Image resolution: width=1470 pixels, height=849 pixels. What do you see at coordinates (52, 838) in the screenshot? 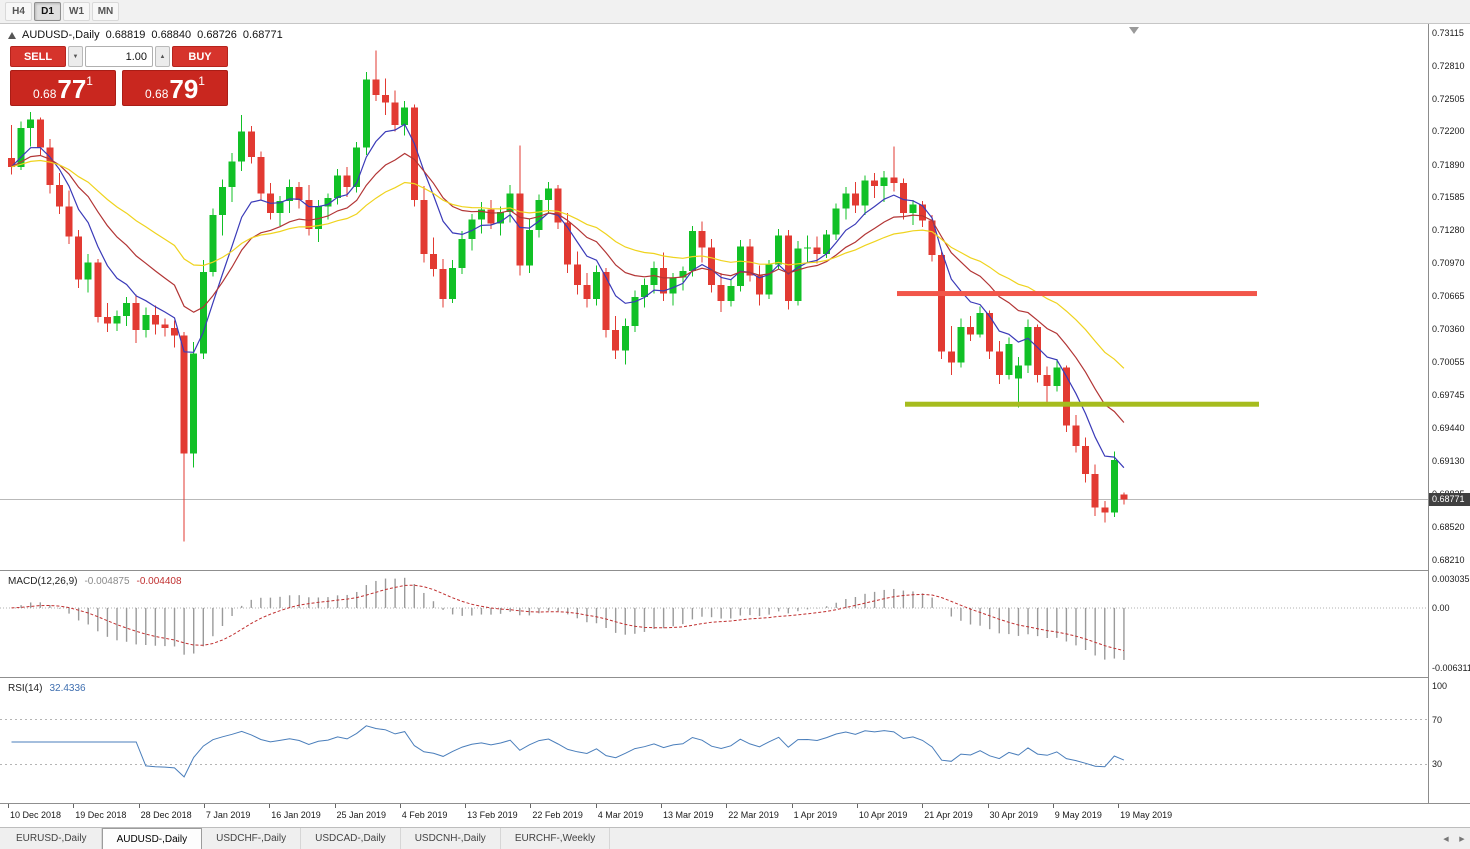
I see `tab-eurusd-daily: EURUSD-,Daily` at bounding box center [52, 838].